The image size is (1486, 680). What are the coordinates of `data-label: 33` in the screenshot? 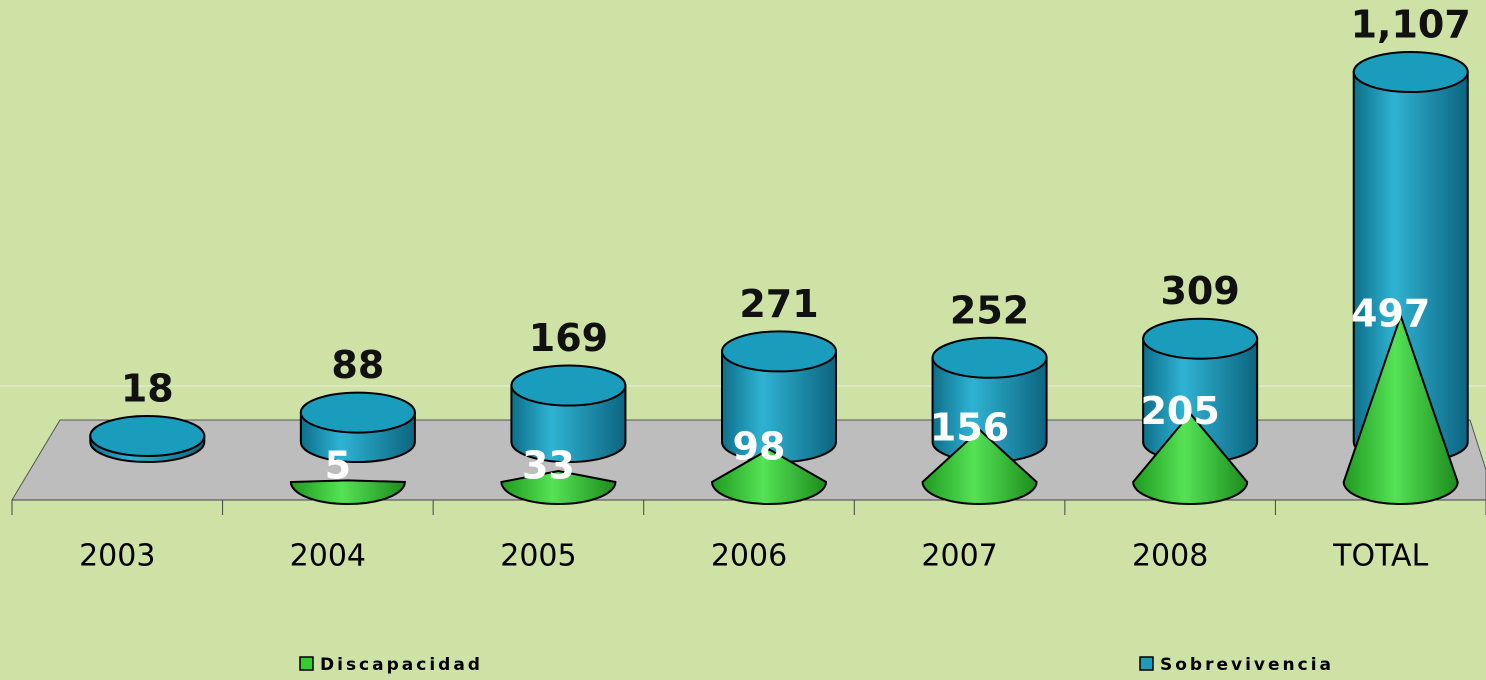 It's located at (548, 466).